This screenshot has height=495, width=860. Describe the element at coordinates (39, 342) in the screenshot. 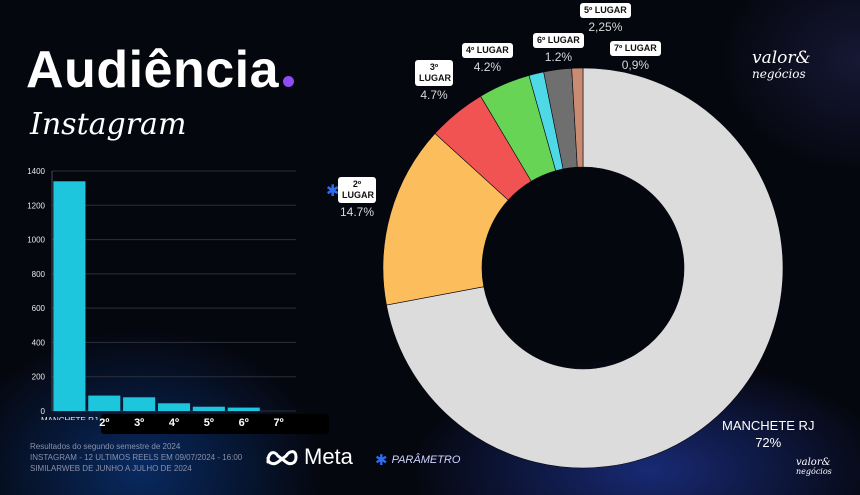

I see `y-tick-label: 400` at that location.